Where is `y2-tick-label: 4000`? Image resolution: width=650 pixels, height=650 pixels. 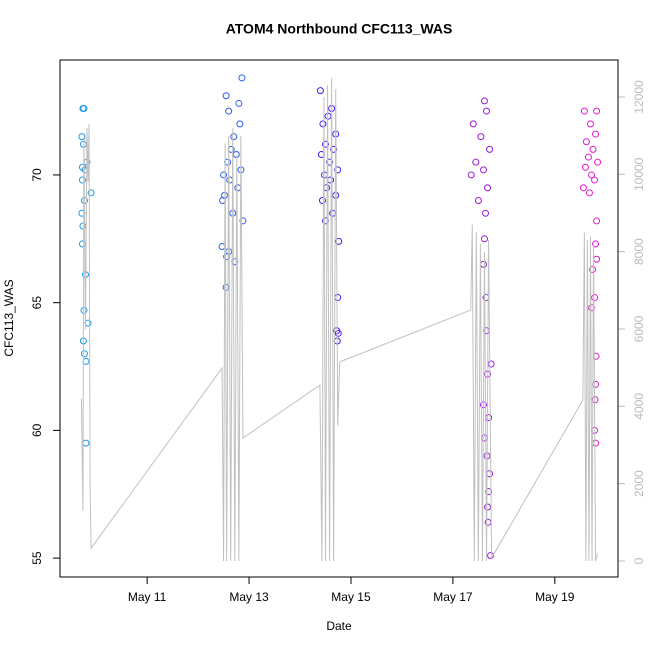 y2-tick-label: 4000 is located at coordinates (639, 406).